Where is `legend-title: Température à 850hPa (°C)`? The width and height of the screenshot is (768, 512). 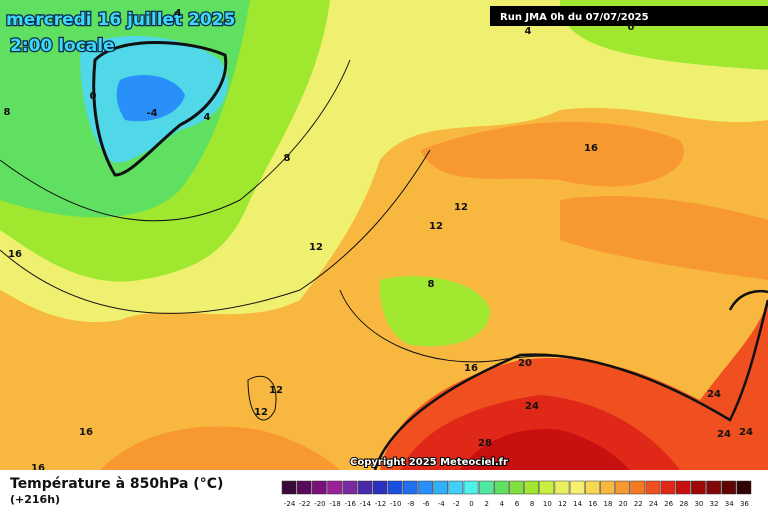 legend-title: Température à 850hPa (°C) is located at coordinates (116, 484).